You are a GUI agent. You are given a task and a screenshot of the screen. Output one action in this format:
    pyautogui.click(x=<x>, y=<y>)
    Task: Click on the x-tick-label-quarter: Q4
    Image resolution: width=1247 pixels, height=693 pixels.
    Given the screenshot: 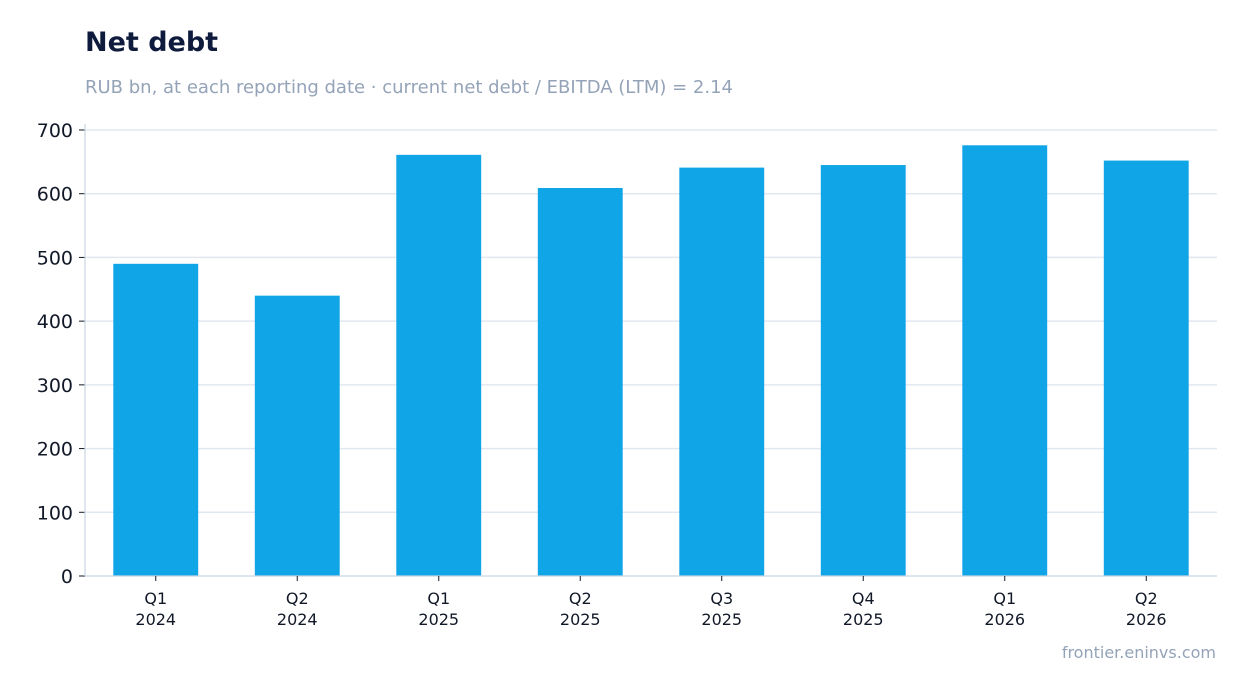 What is the action you would take?
    pyautogui.click(x=863, y=598)
    